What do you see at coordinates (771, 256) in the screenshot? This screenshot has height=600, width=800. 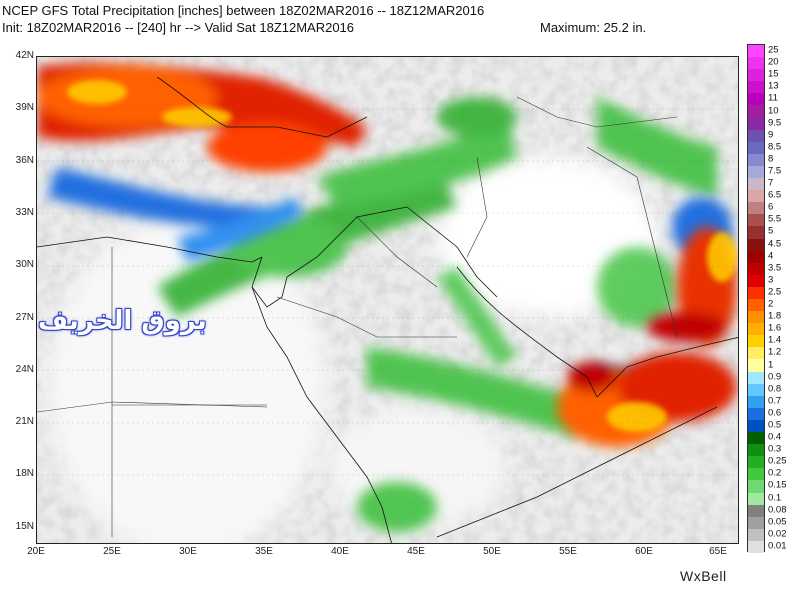 I see `colorbar-label: 4` at bounding box center [771, 256].